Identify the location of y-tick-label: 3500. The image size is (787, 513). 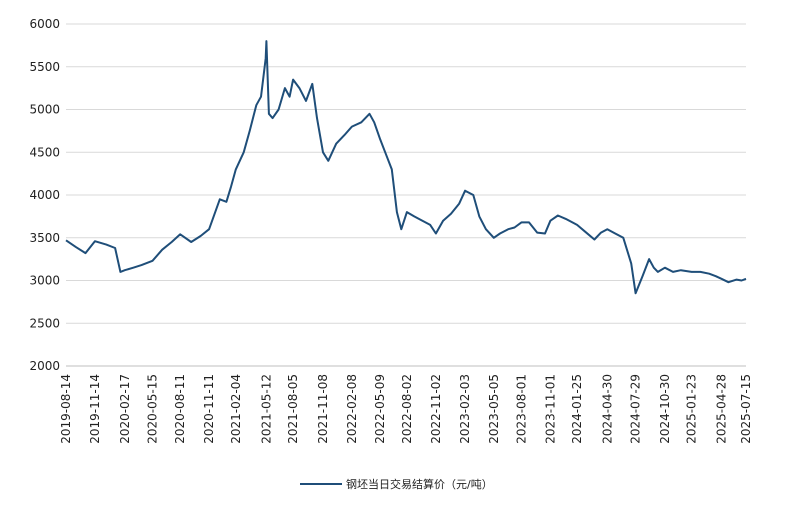
(44, 238).